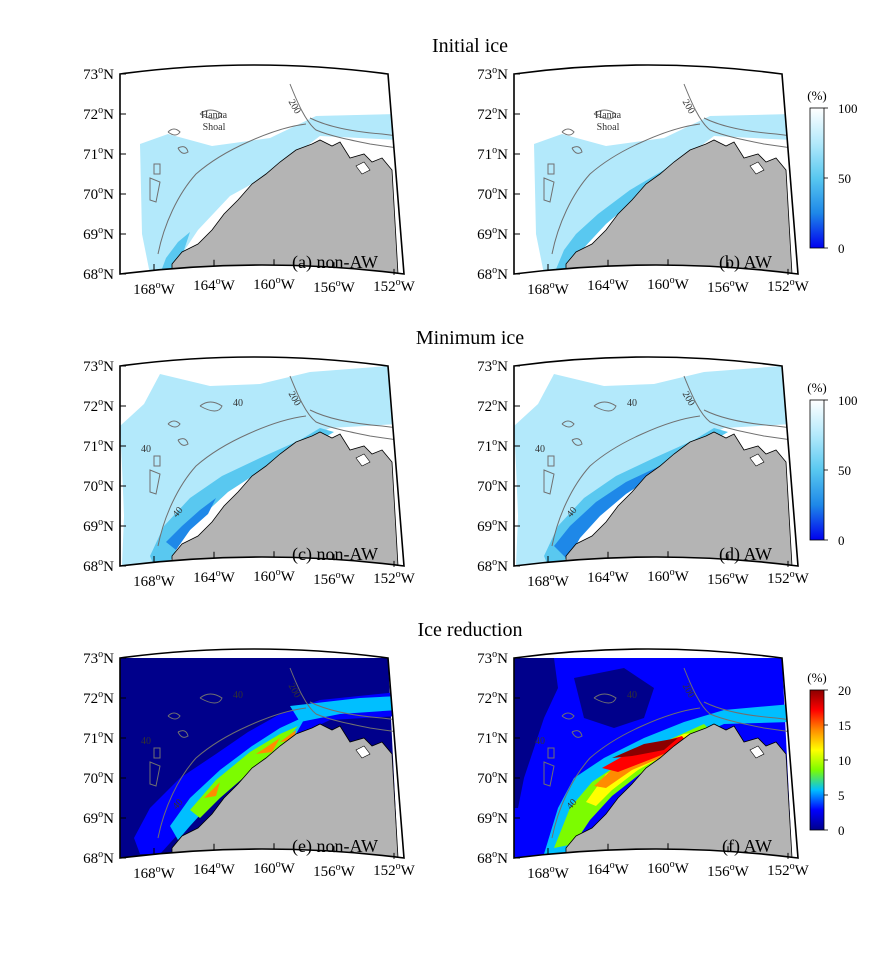  What do you see at coordinates (470, 46) in the screenshot?
I see `row-title-0: Initial ice` at bounding box center [470, 46].